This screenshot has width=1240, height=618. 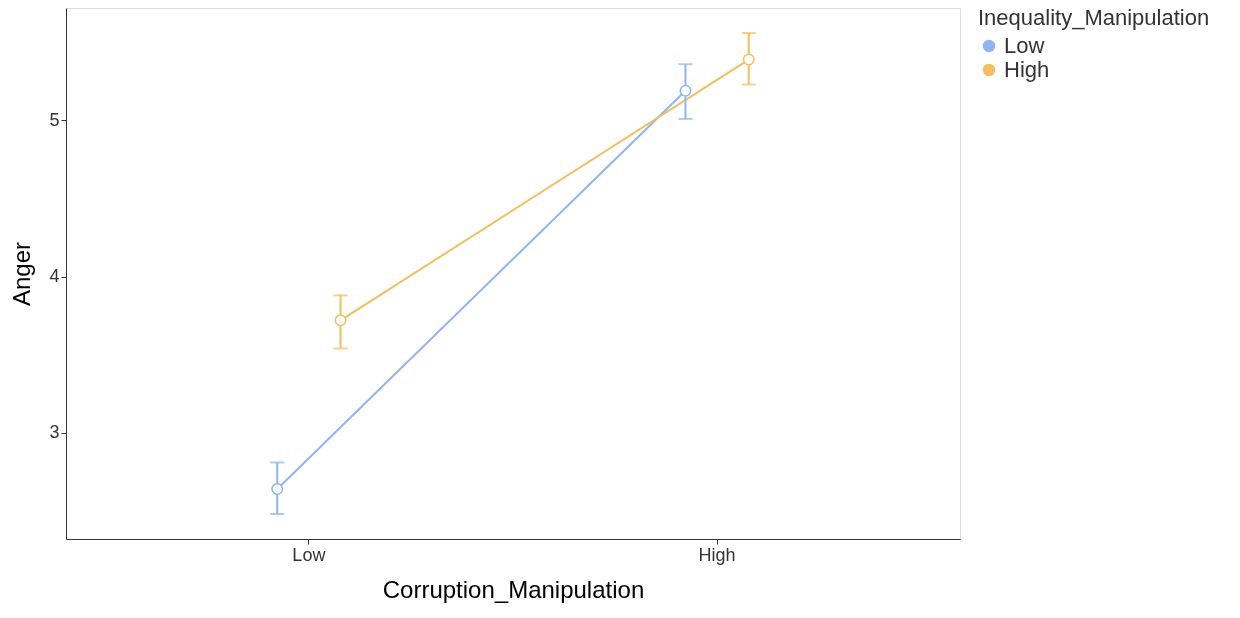 I want to click on y-axis-title: Anger, so click(x=22, y=274).